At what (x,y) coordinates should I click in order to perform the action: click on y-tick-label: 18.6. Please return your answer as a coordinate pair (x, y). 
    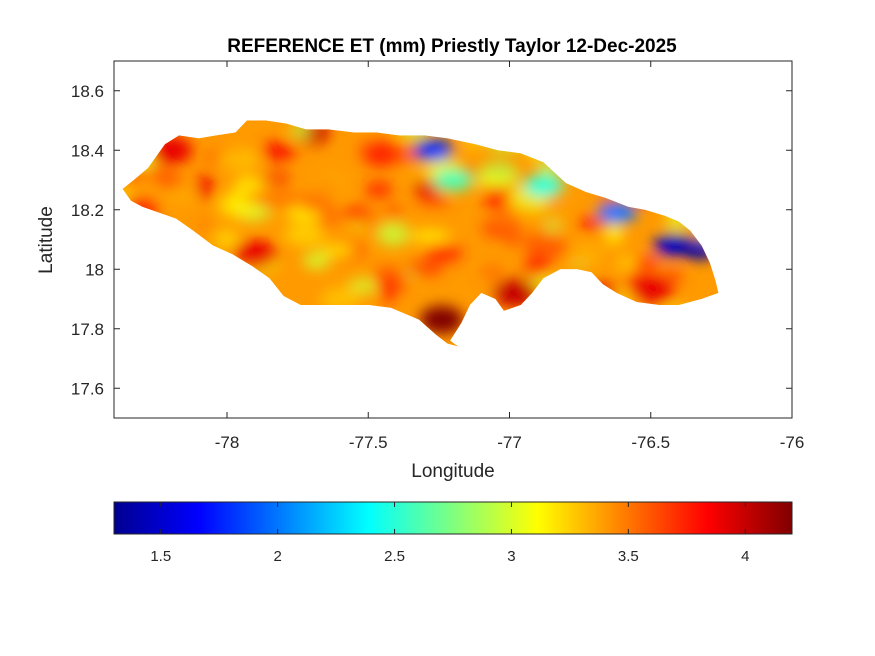
    Looking at the image, I should click on (87, 91).